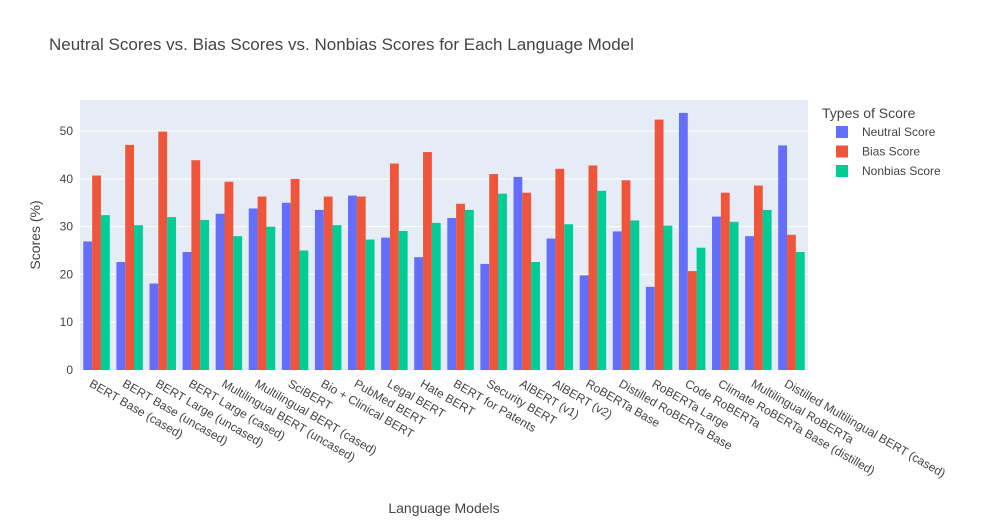 This screenshot has width=983, height=525. Describe the element at coordinates (869, 113) in the screenshot. I see `legend-title: Types of Score` at that location.